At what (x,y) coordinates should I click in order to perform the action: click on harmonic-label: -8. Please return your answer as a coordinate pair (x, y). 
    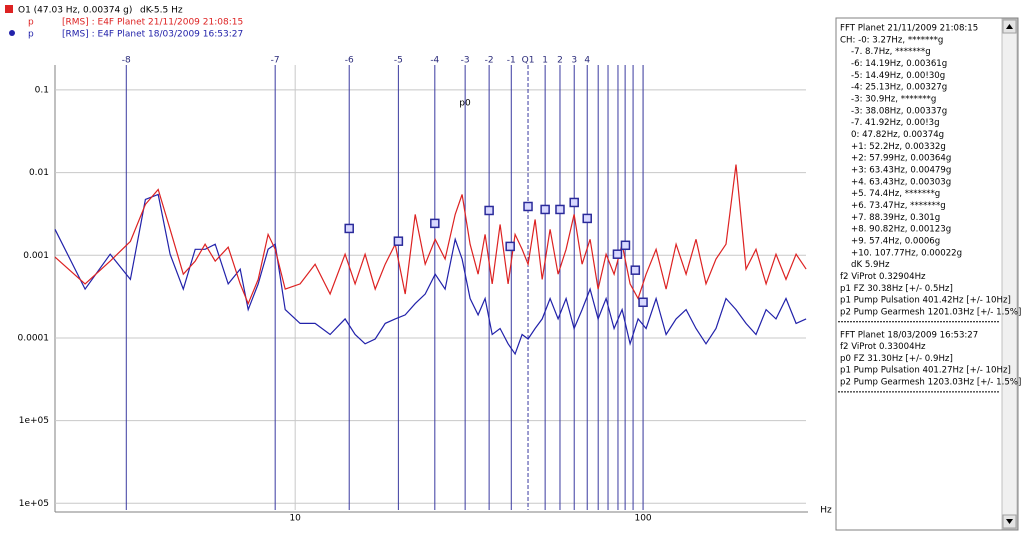
    Looking at the image, I should click on (126, 61).